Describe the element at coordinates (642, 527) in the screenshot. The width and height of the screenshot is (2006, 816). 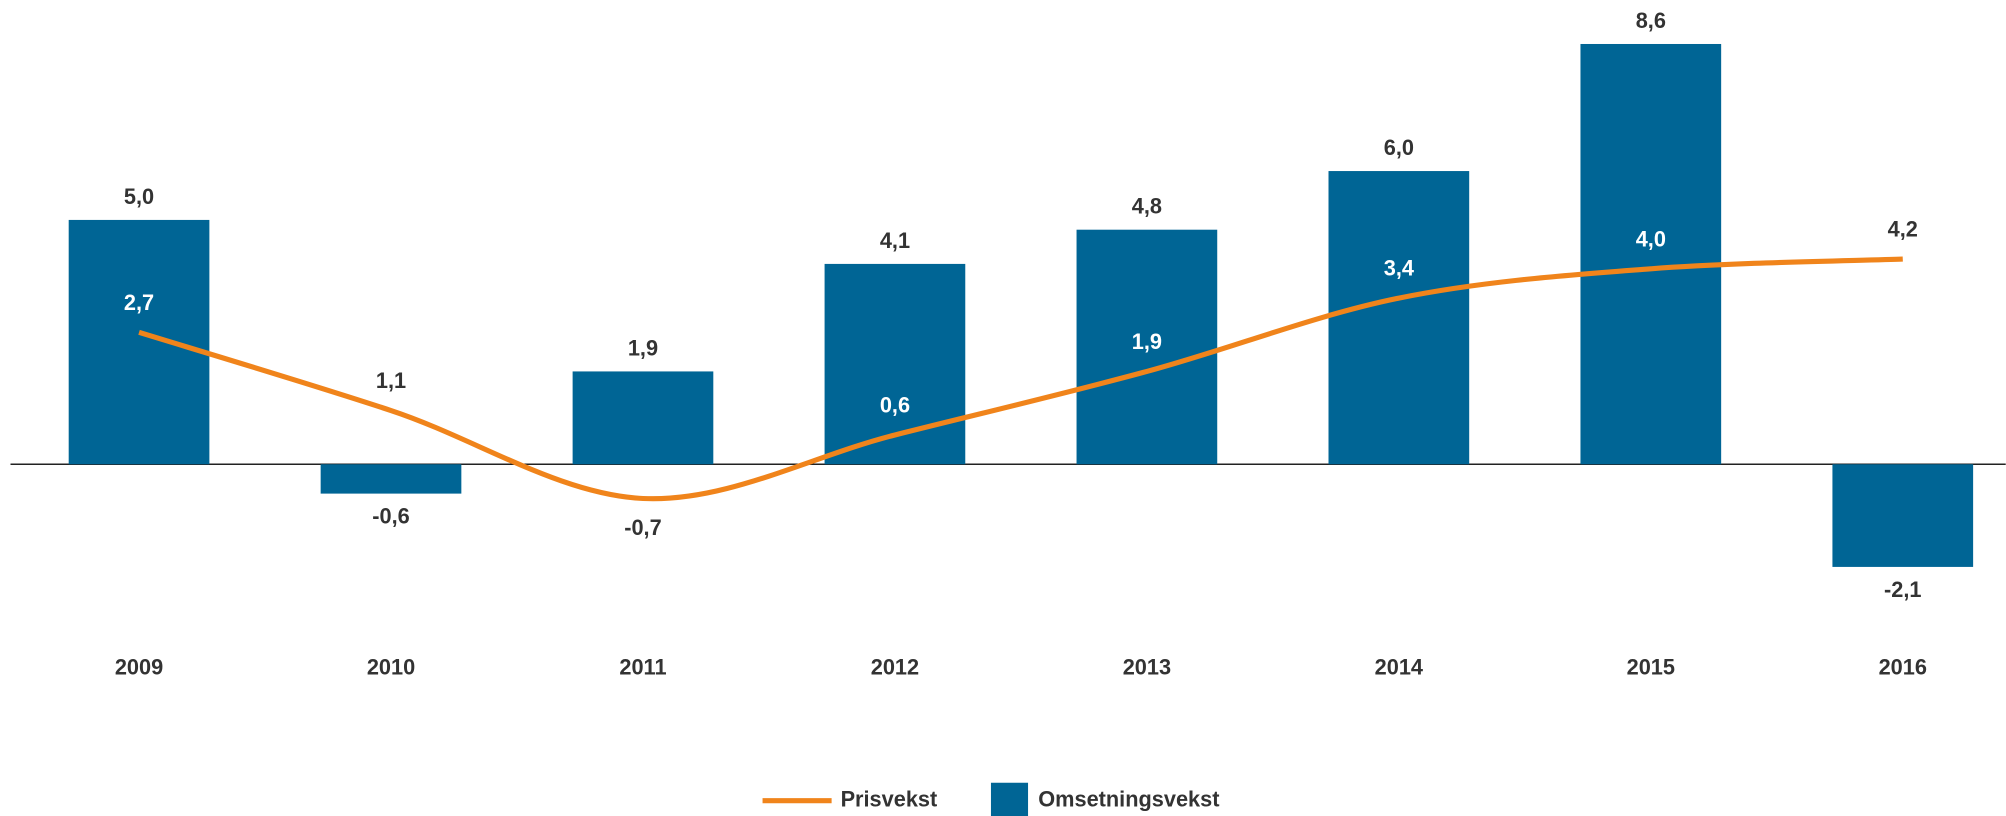
I see `line-value-label: -0,7` at that location.